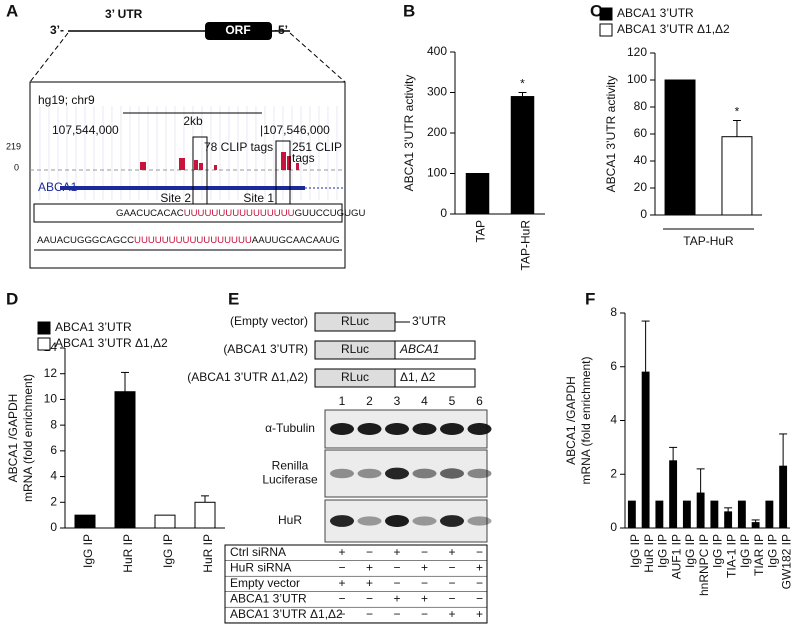  What do you see at coordinates (175, 198) in the screenshot?
I see `site-label: Site 2` at bounding box center [175, 198].